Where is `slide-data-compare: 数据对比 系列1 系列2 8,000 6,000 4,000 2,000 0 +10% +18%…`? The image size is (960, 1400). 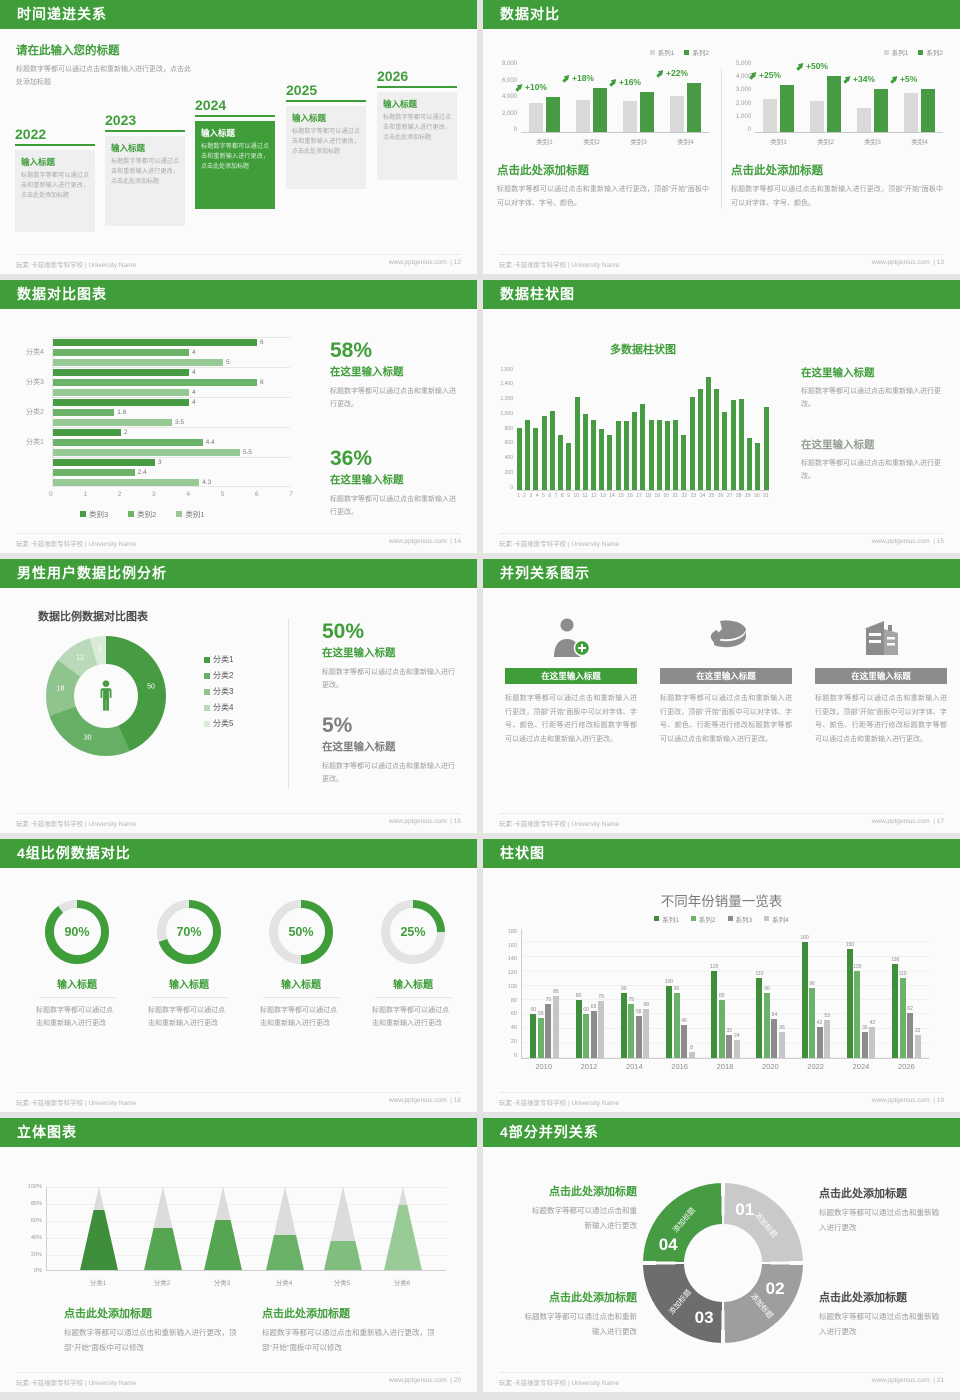
slide-data-compare: 数据对比 系列1 系列2 8,000 6,000 4,000 2,000 0 +10% +18%… is located at coordinates (721, 137).